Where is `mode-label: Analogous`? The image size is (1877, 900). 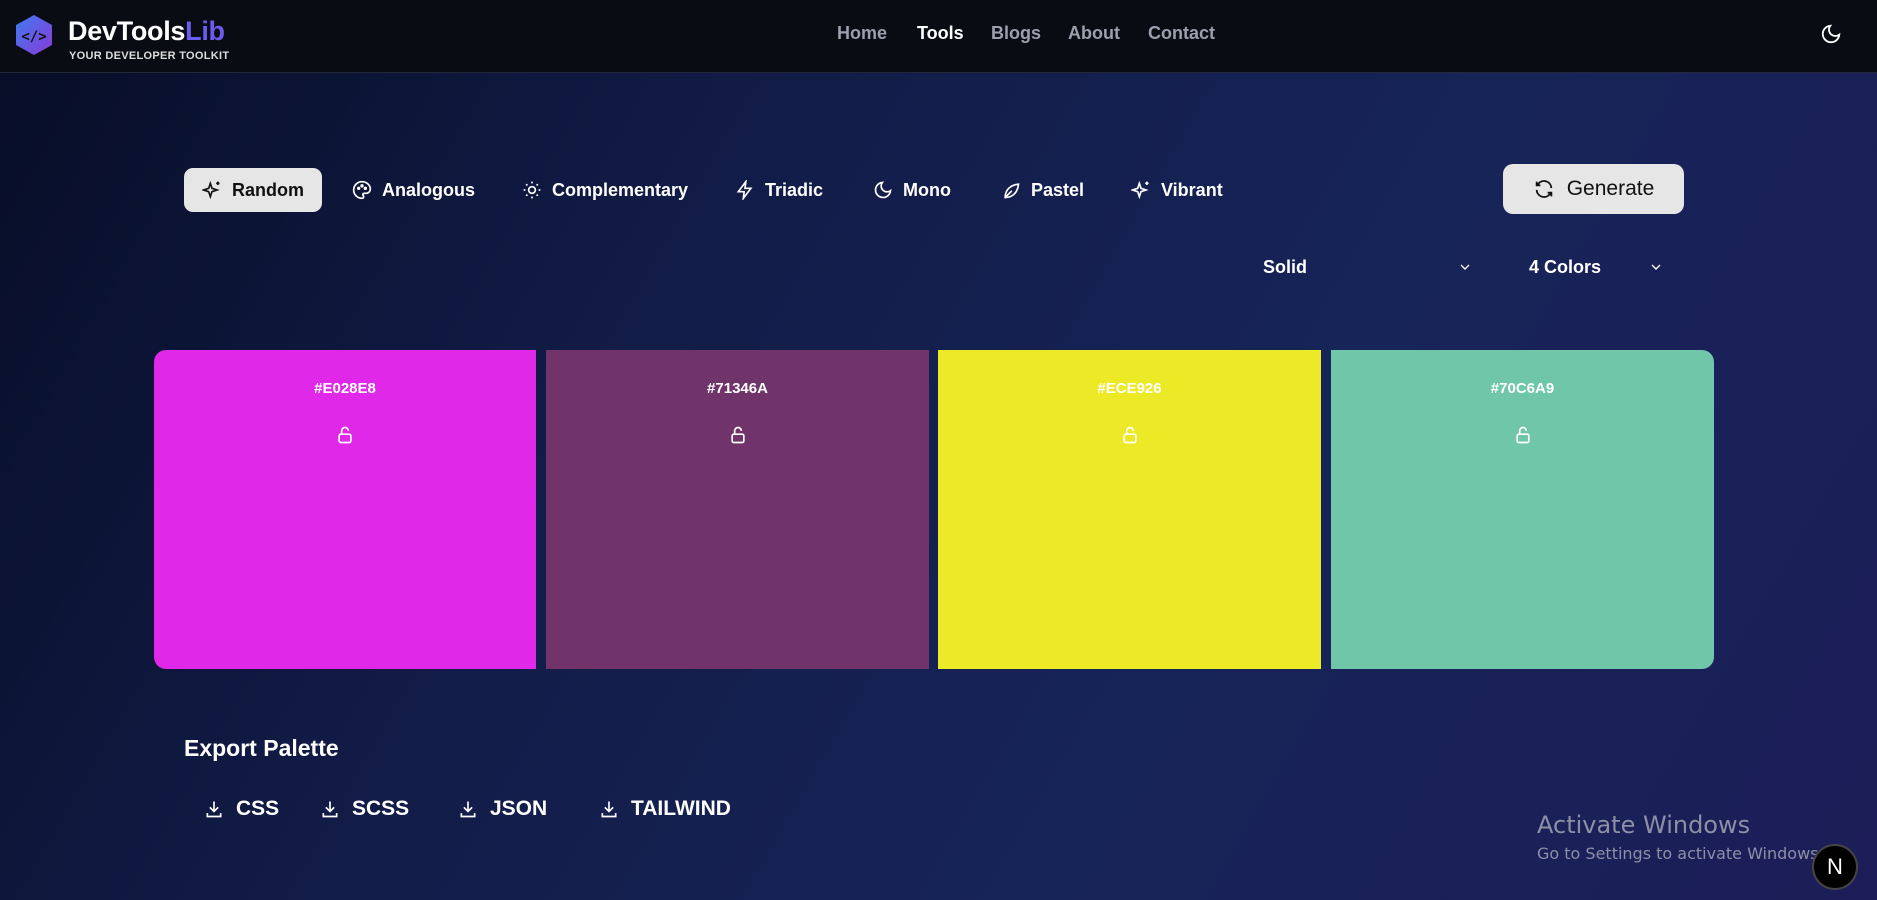 mode-label: Analogous is located at coordinates (428, 189).